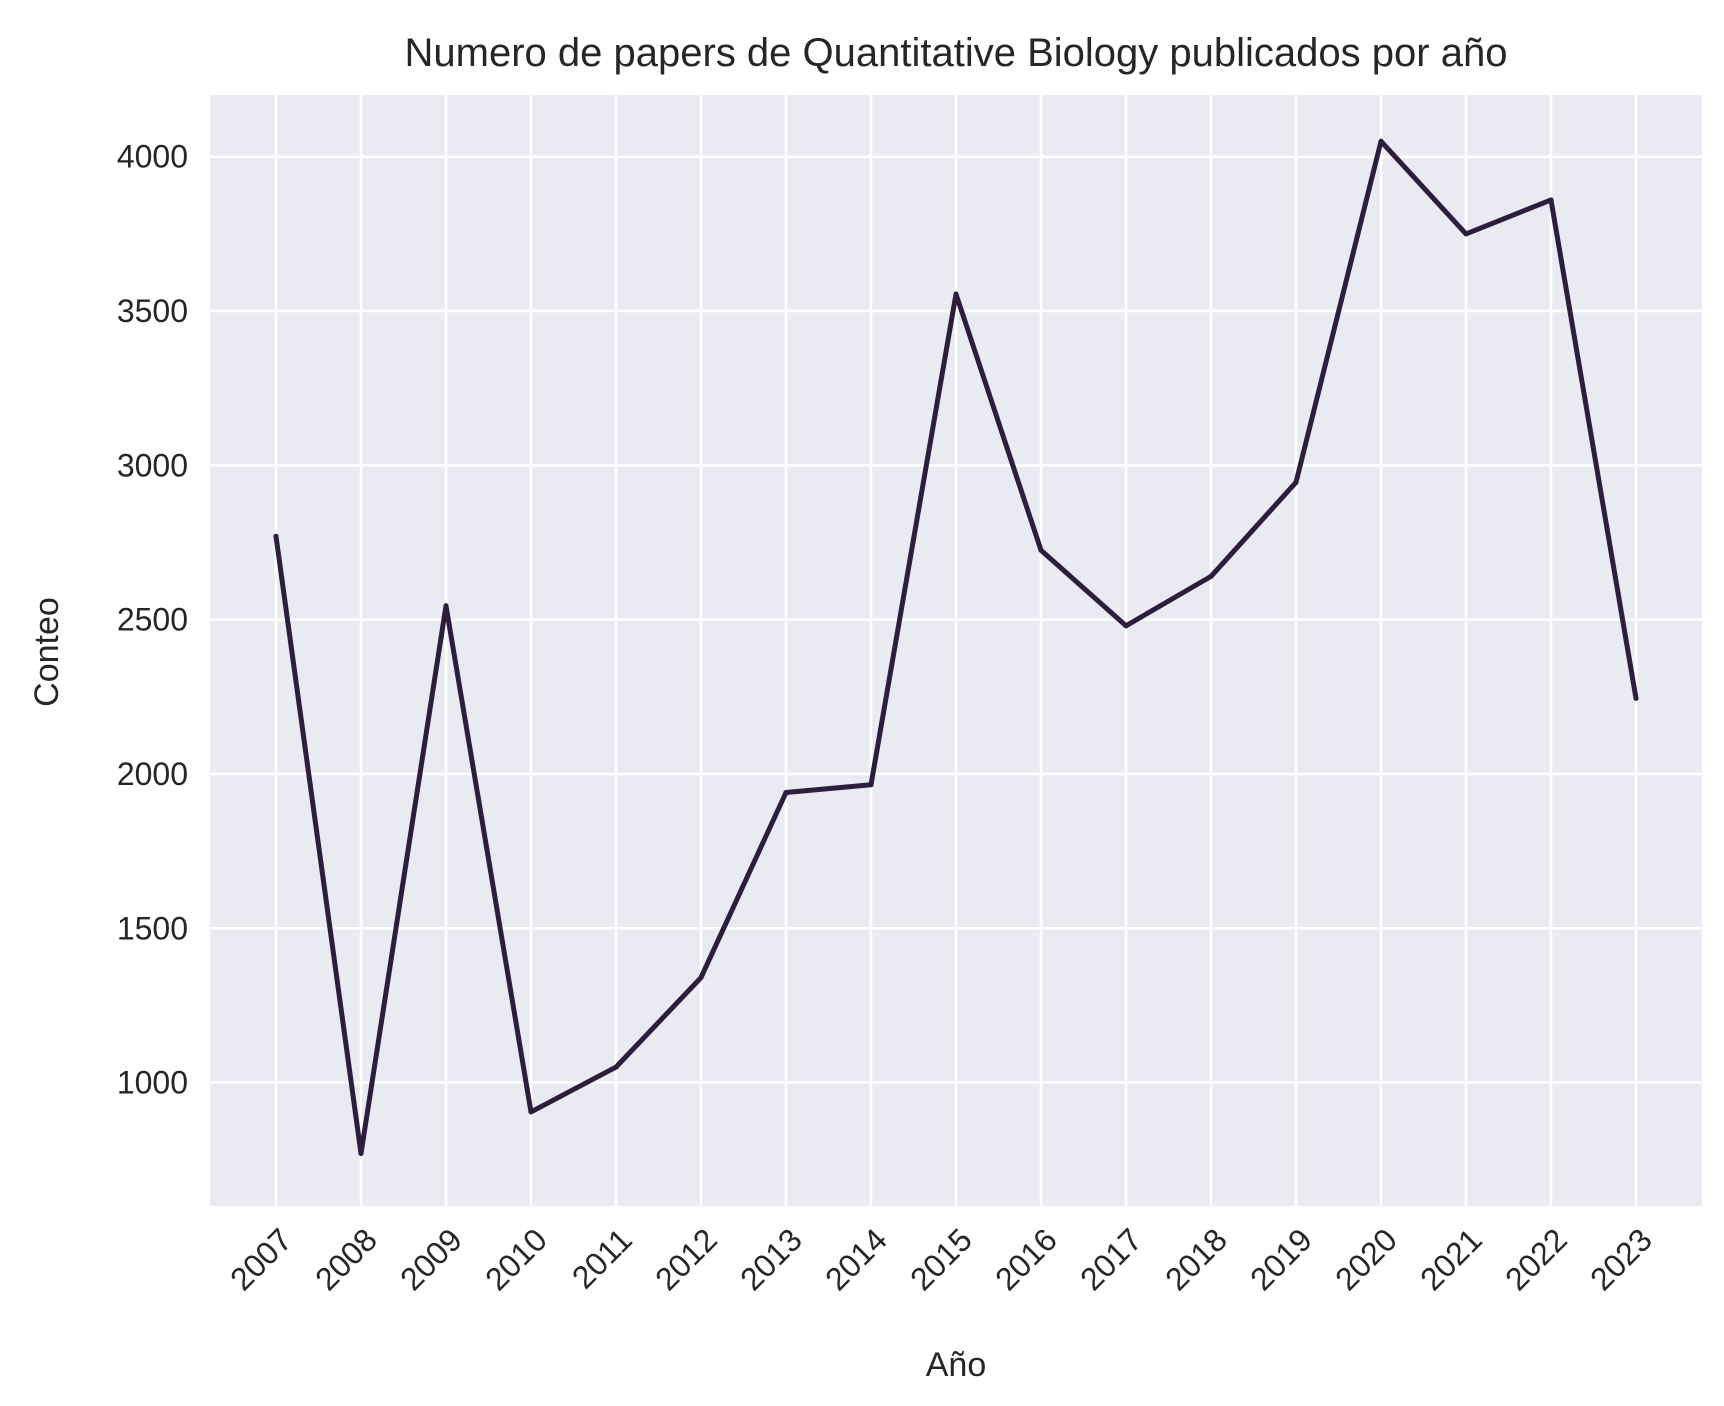  I want to click on x-tick-label: 2022, so click(1536, 1259).